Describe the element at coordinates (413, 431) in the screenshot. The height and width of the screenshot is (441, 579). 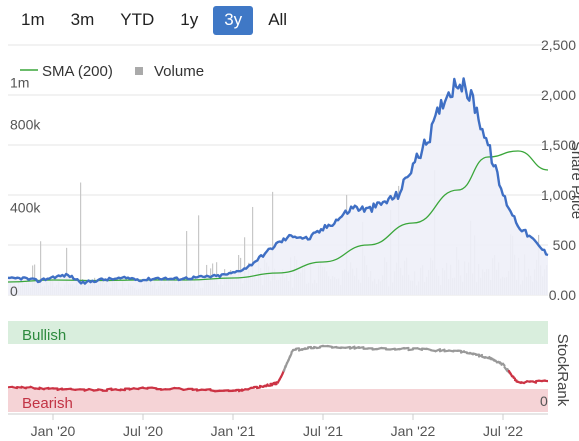
I see `time-tick-label: Jan '22` at that location.